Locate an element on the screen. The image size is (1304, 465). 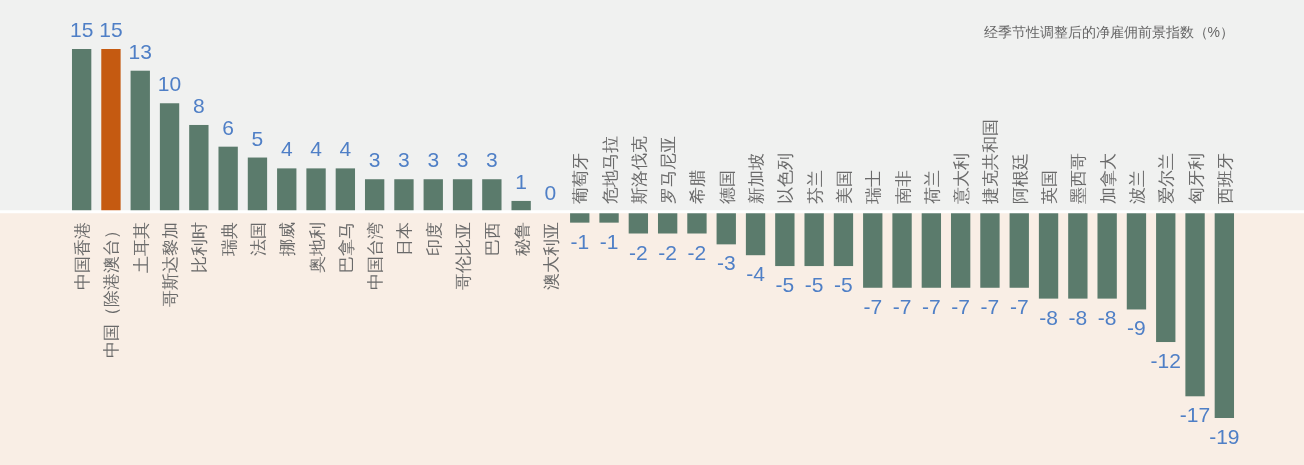
x-tick-label: 南非 is located at coordinates (903, 186).